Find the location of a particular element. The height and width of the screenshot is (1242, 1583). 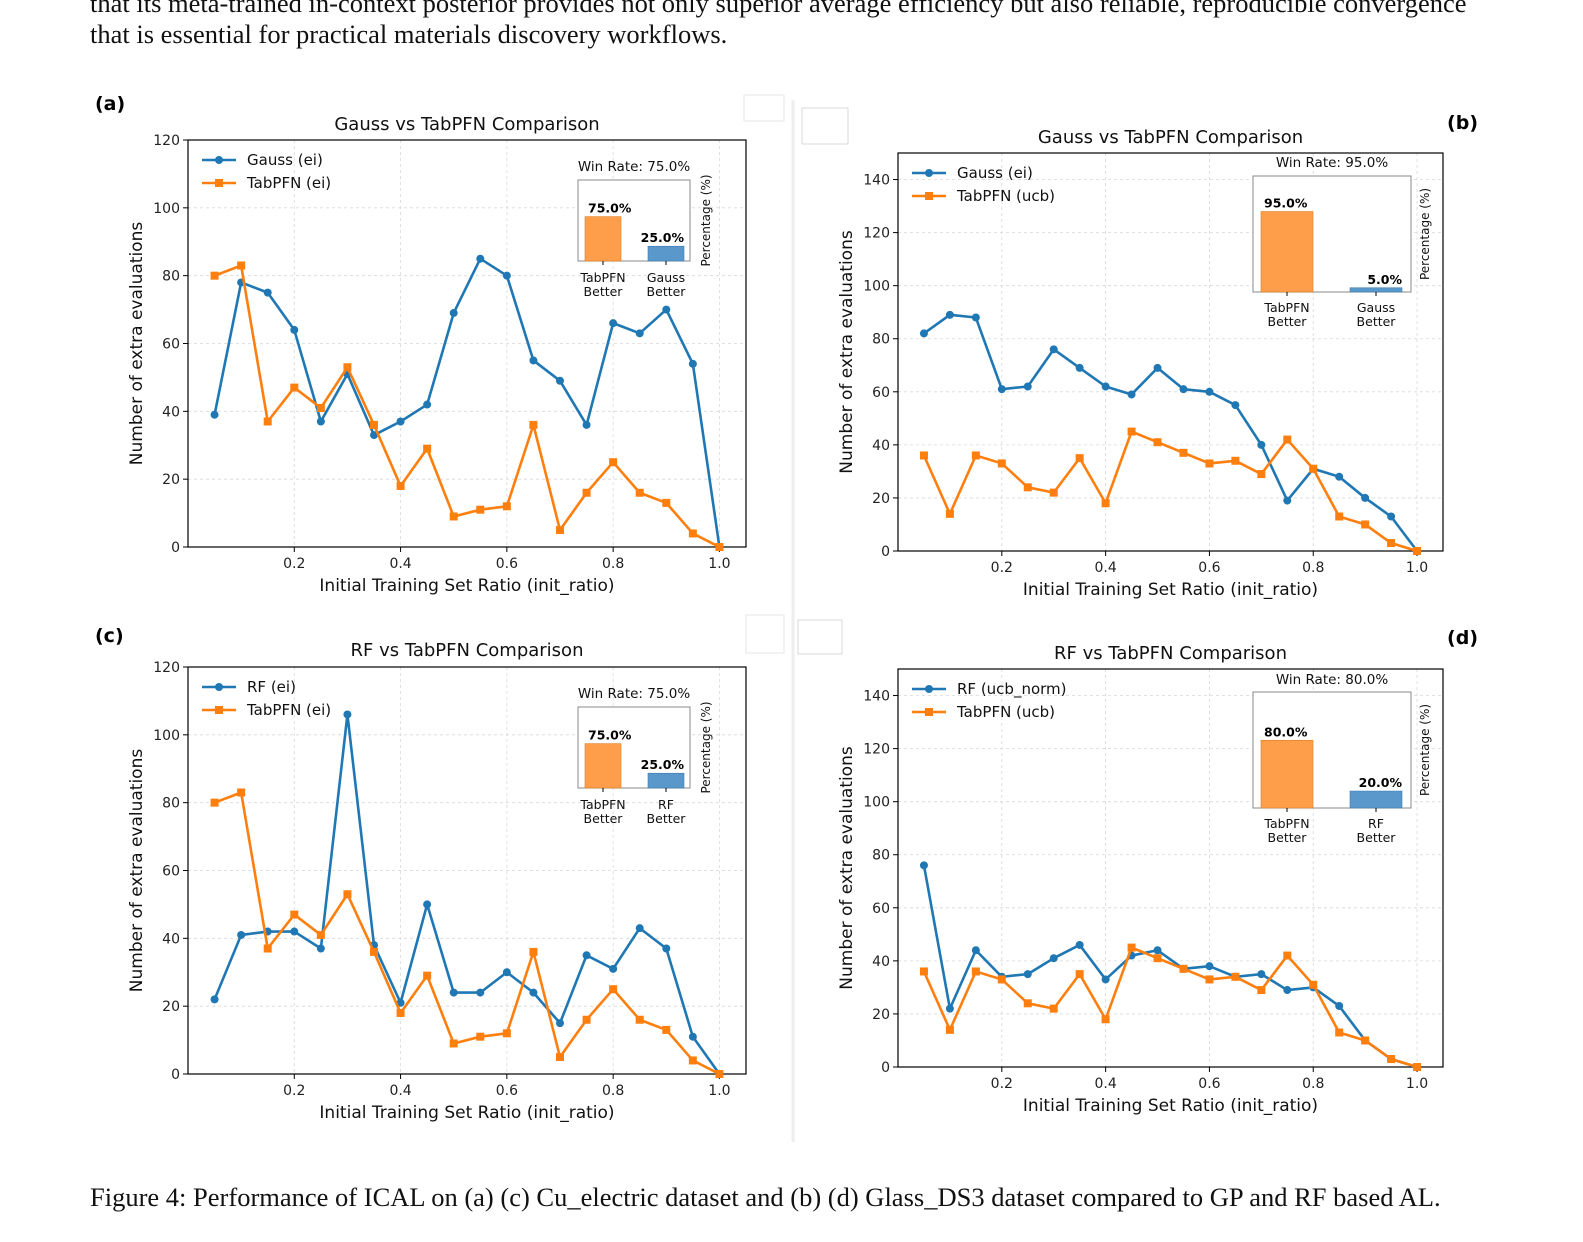

legend-label: RF (ei) is located at coordinates (271, 687).